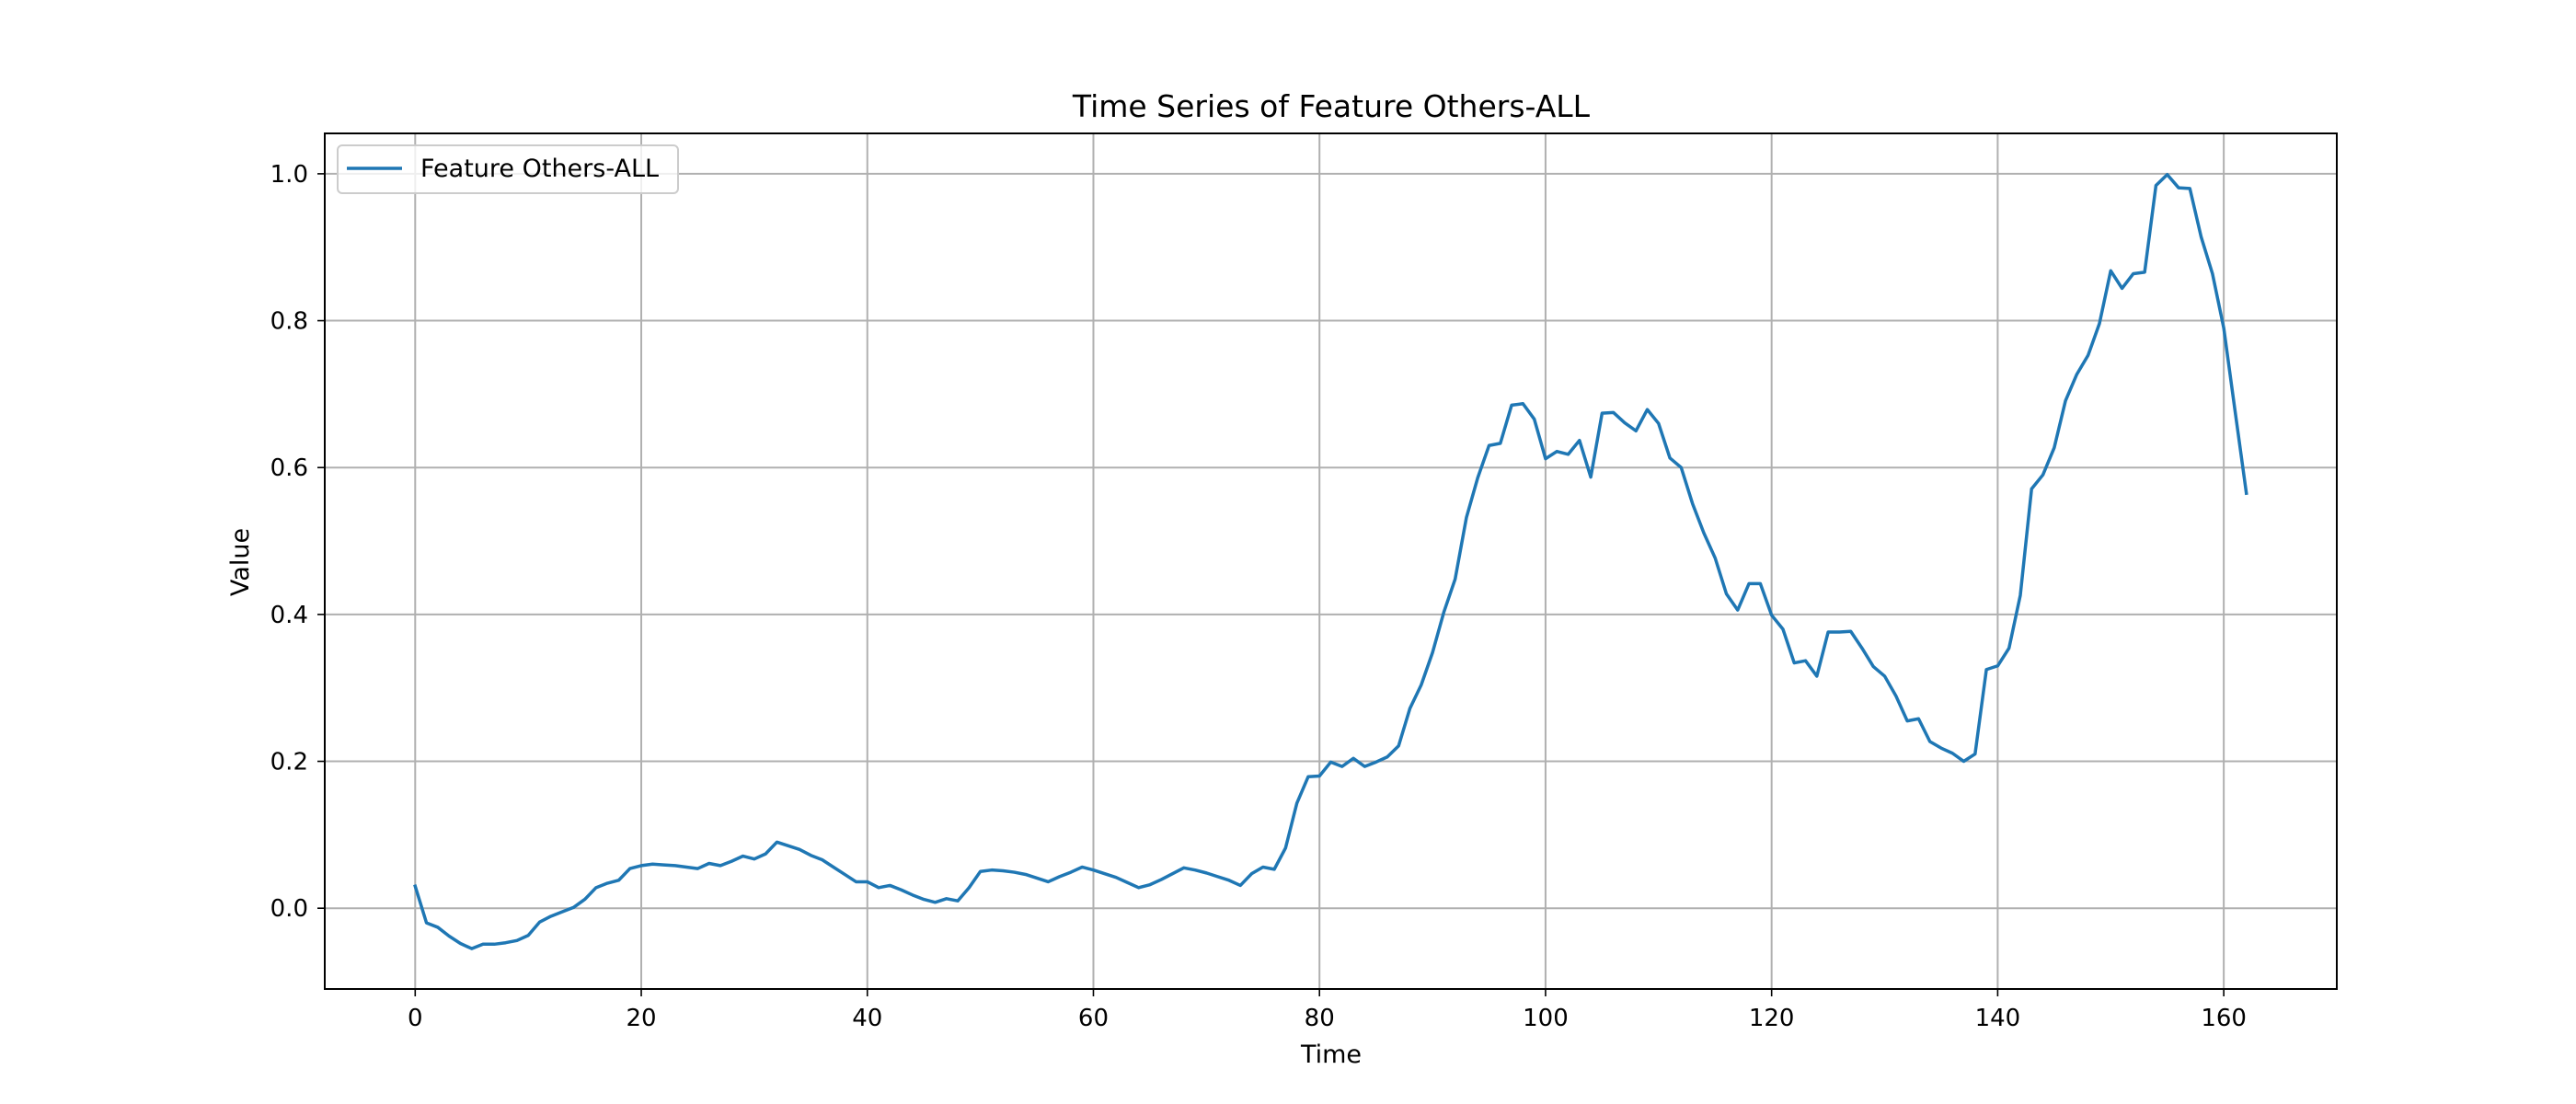 This screenshot has width=2576, height=1104. I want to click on x-tick-label: 100, so click(1546, 1018).